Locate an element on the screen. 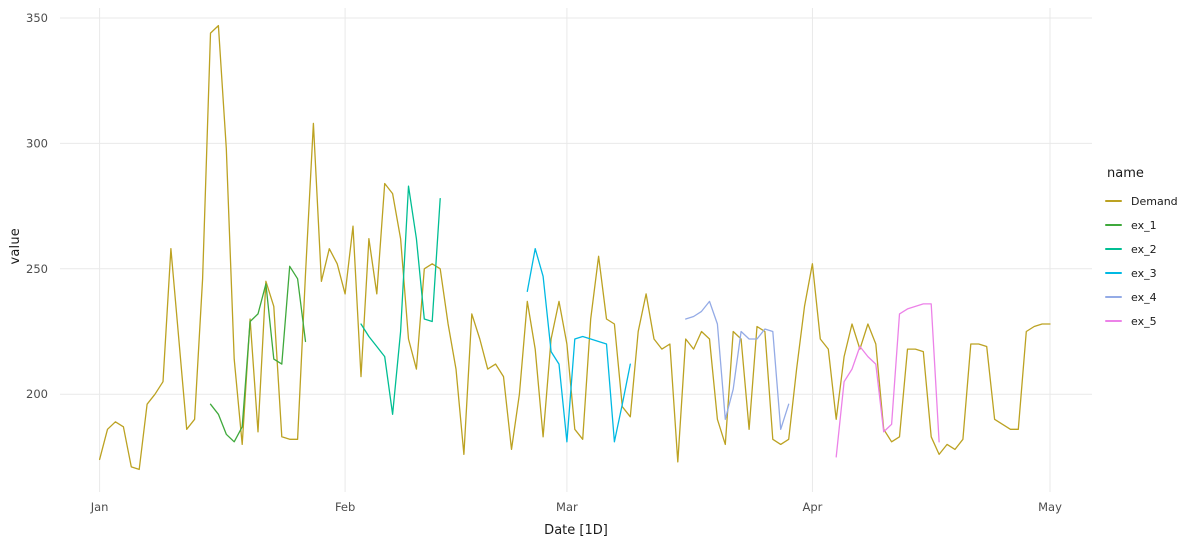 The width and height of the screenshot is (1200, 544). legend-label: ex_5 is located at coordinates (1144, 321).